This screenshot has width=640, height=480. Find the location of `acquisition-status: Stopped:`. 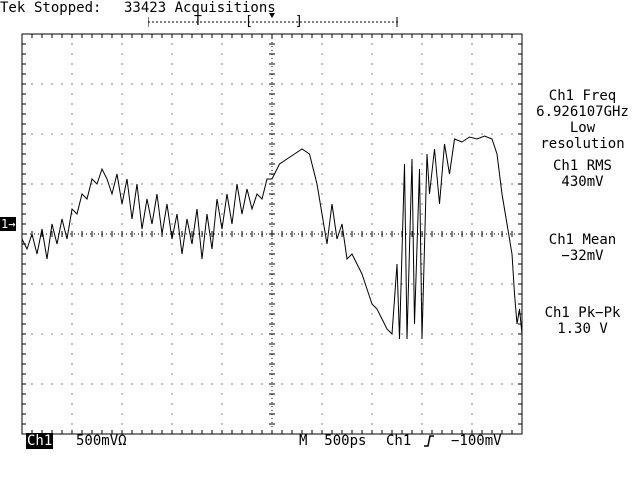

acquisition-status: Stopped: is located at coordinates (68, 8).